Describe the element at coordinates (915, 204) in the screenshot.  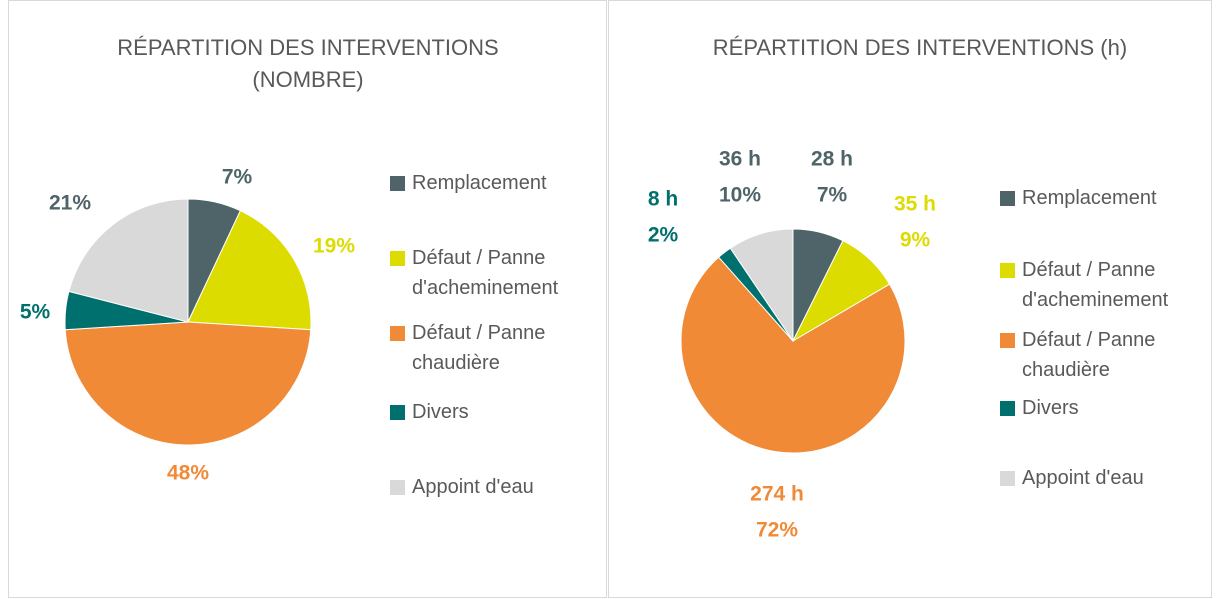
I see `data-label: 35 h` at that location.